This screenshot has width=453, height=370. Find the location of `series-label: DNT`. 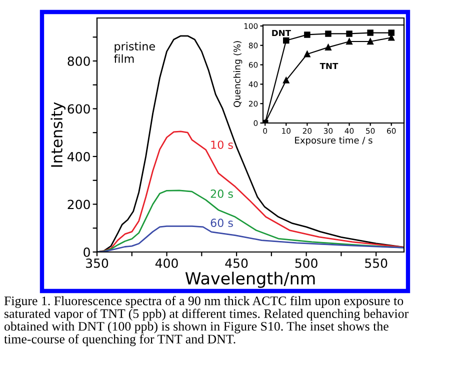

series-label: DNT is located at coordinates (281, 33).